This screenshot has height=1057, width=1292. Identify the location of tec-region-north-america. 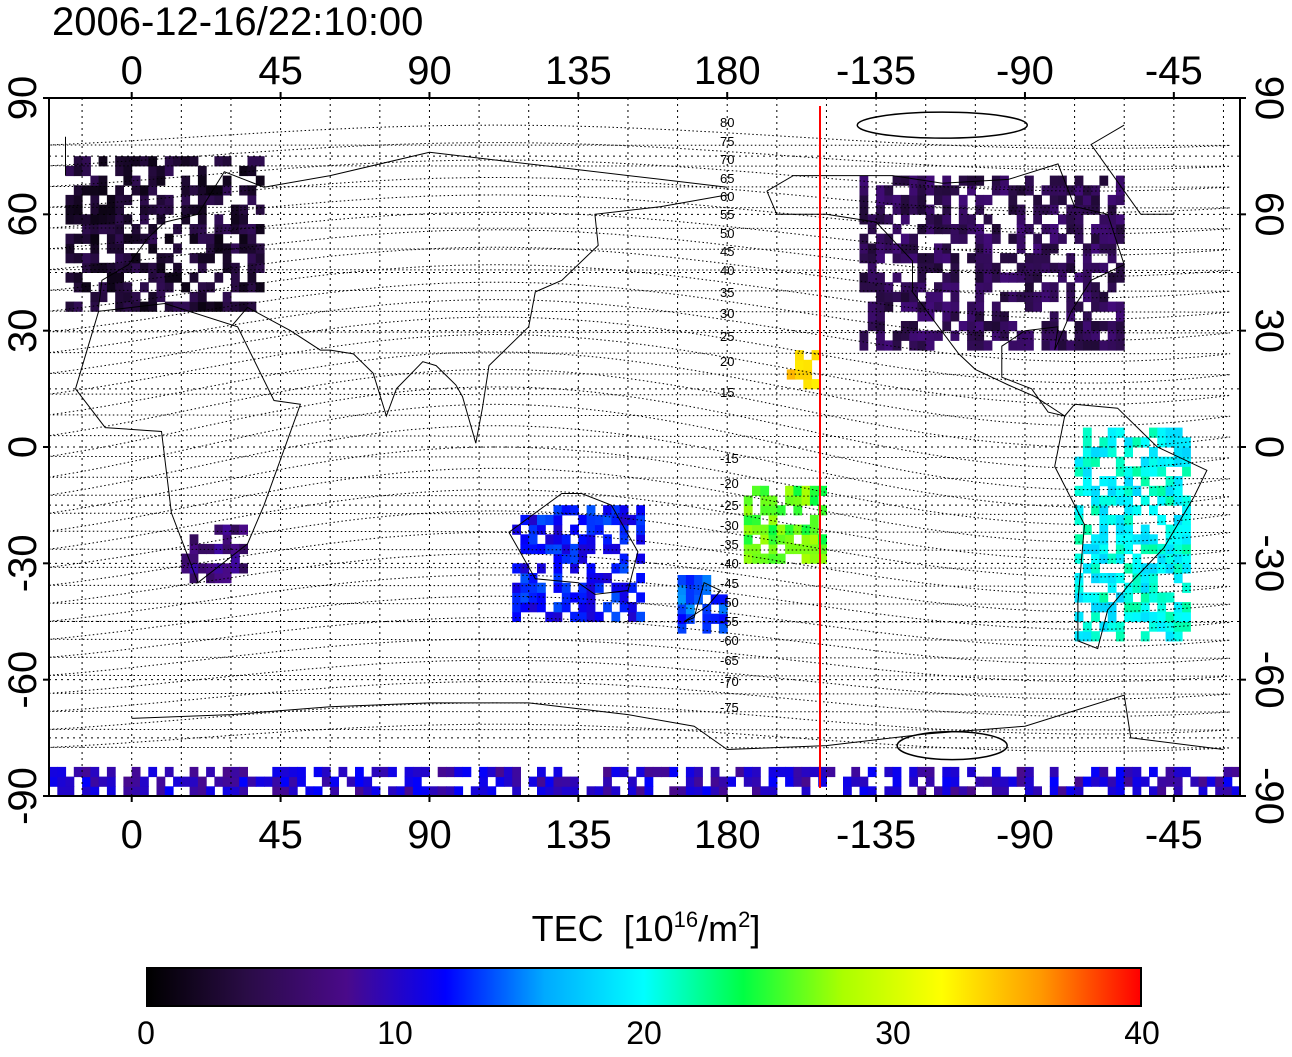
(992, 263).